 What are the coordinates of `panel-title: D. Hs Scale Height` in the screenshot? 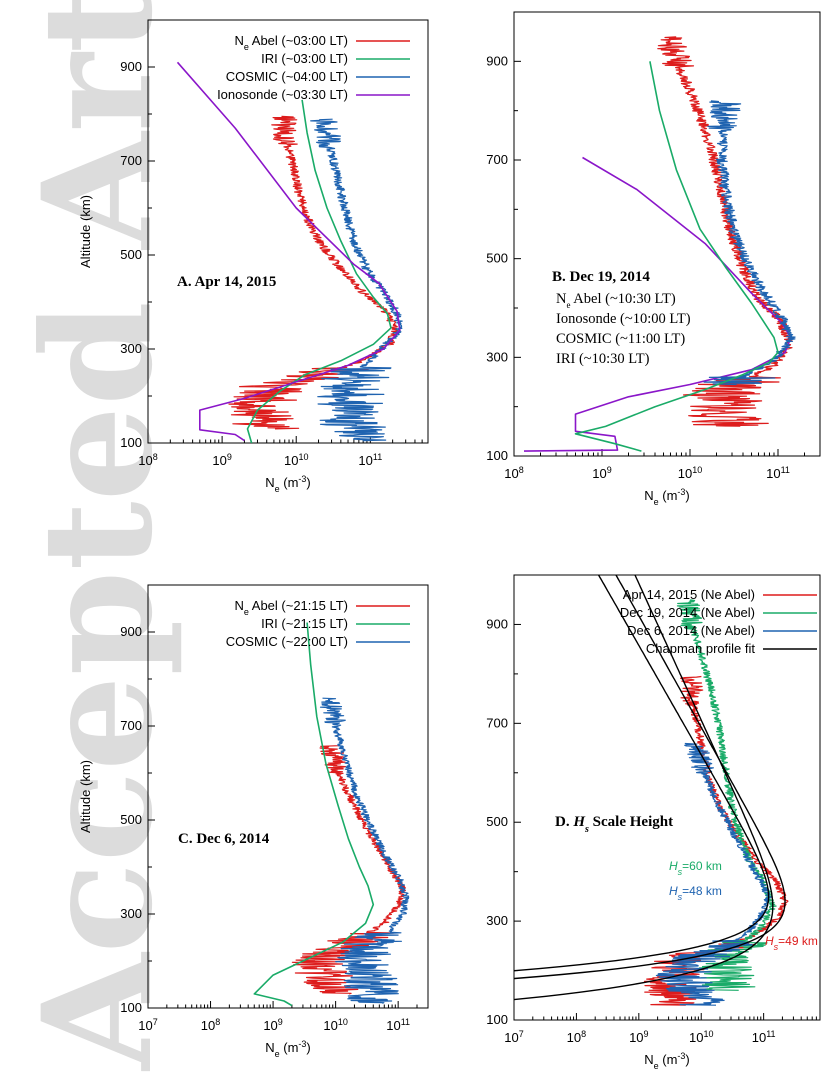 It's located at (614, 824).